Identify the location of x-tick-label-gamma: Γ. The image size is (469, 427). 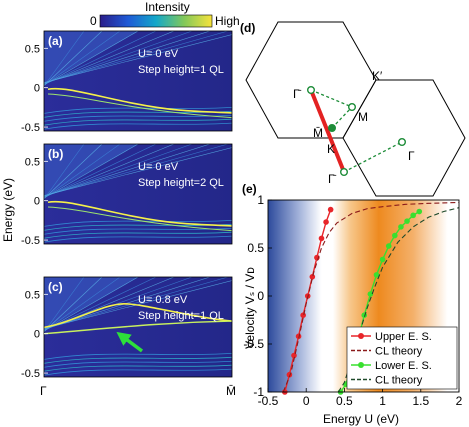
(43, 391).